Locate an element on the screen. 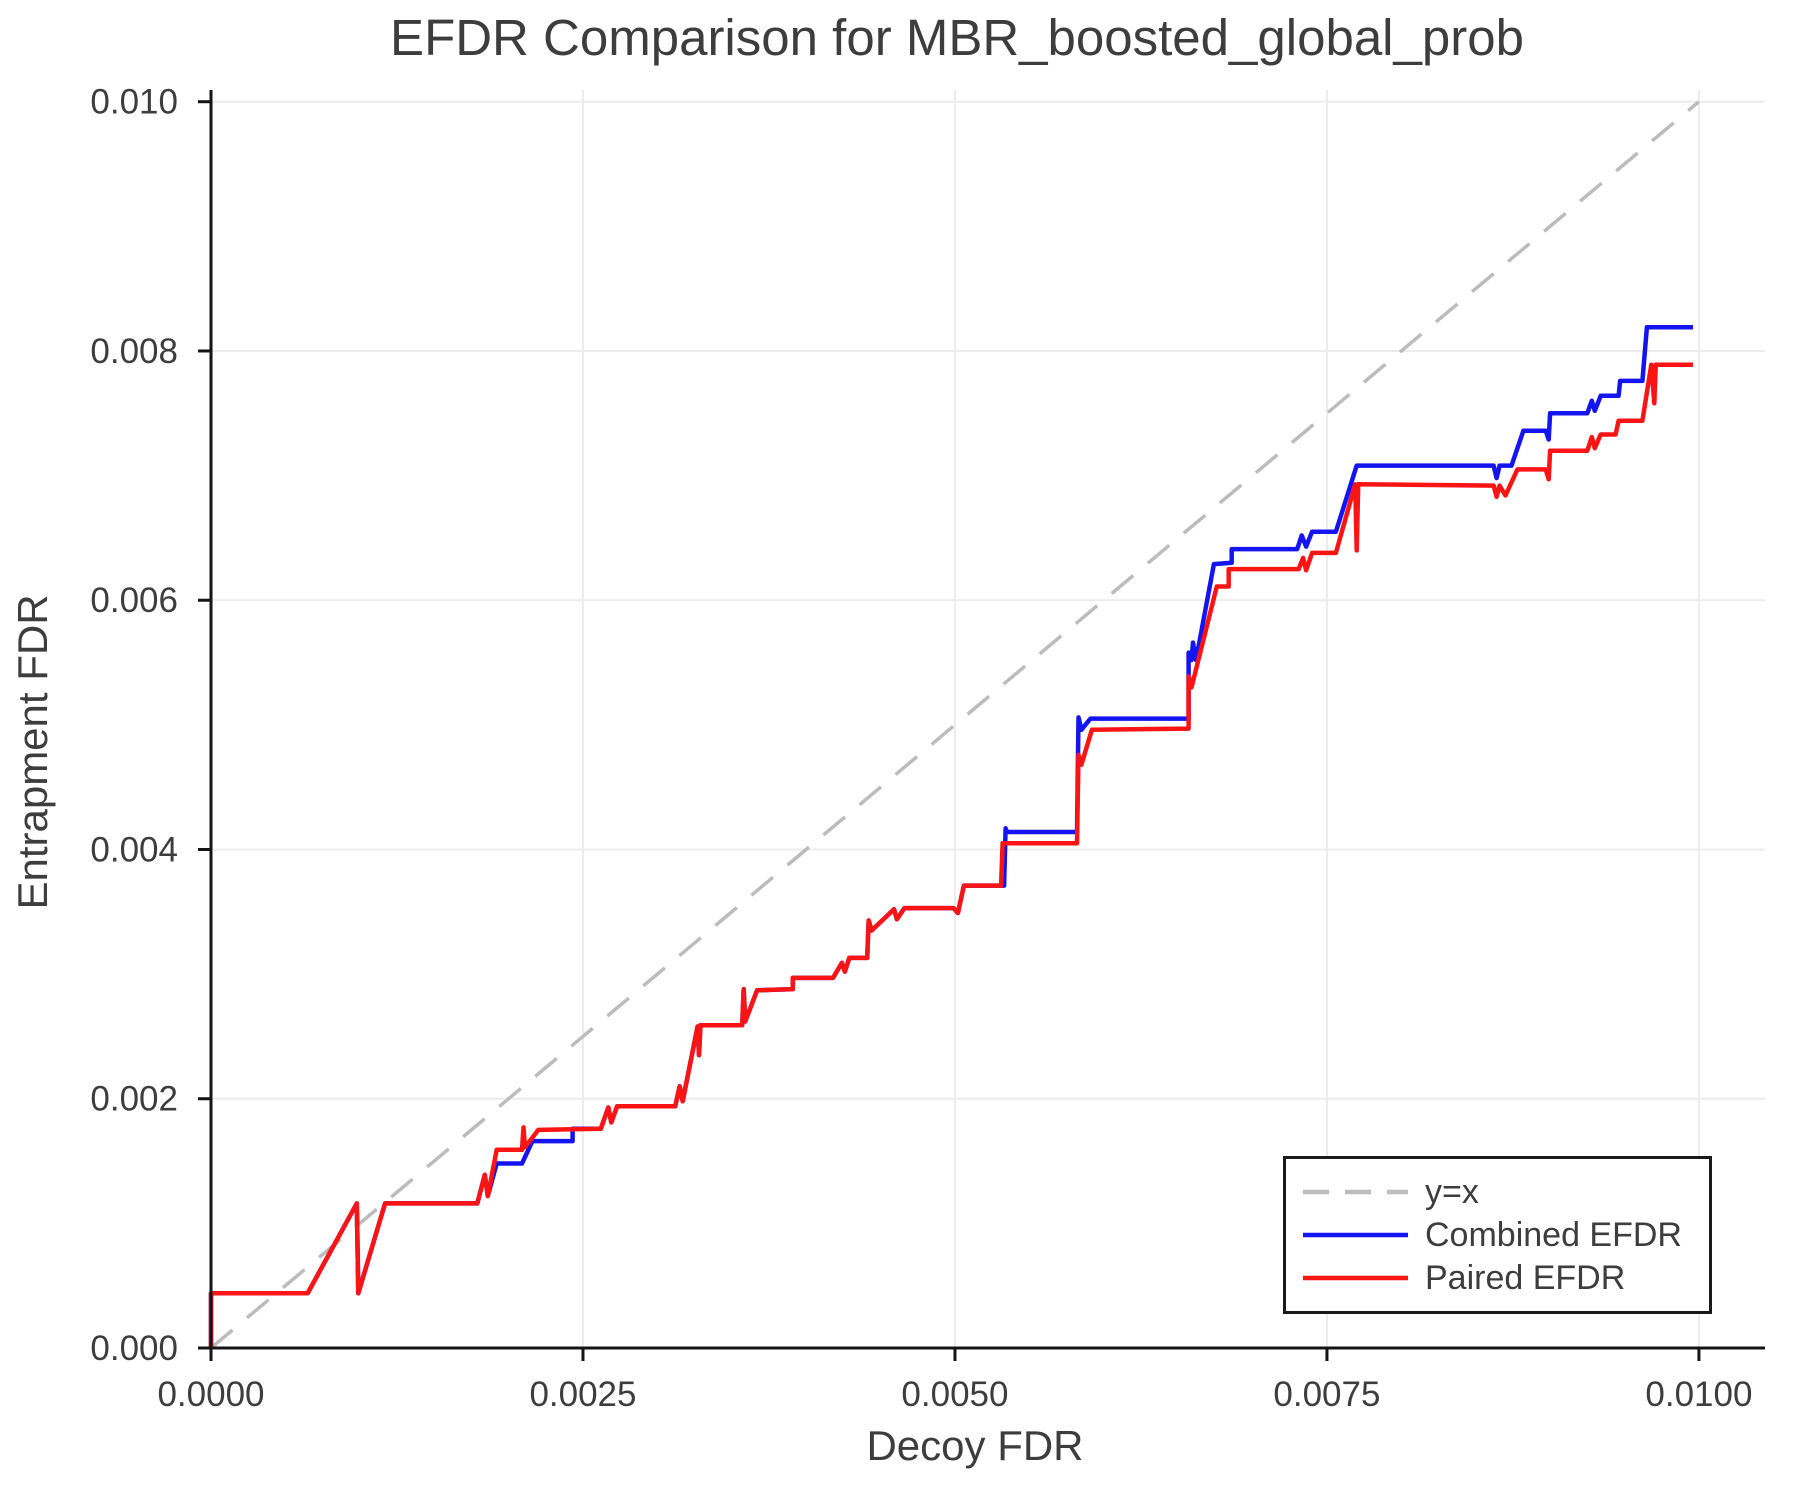  x-tick-label: 0.0025 is located at coordinates (582, 1394).